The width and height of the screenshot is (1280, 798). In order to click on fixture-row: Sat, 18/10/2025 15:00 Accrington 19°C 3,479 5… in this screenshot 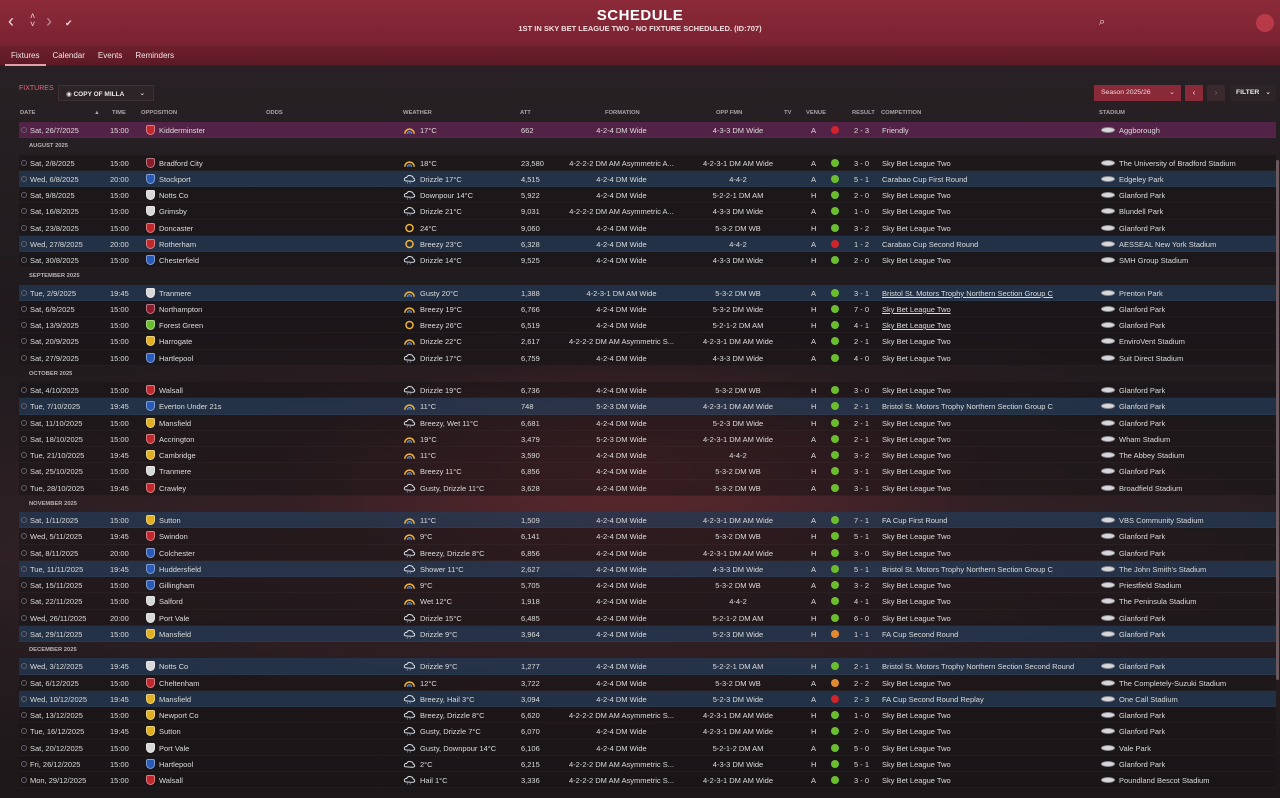, I will do `click(647, 438)`.